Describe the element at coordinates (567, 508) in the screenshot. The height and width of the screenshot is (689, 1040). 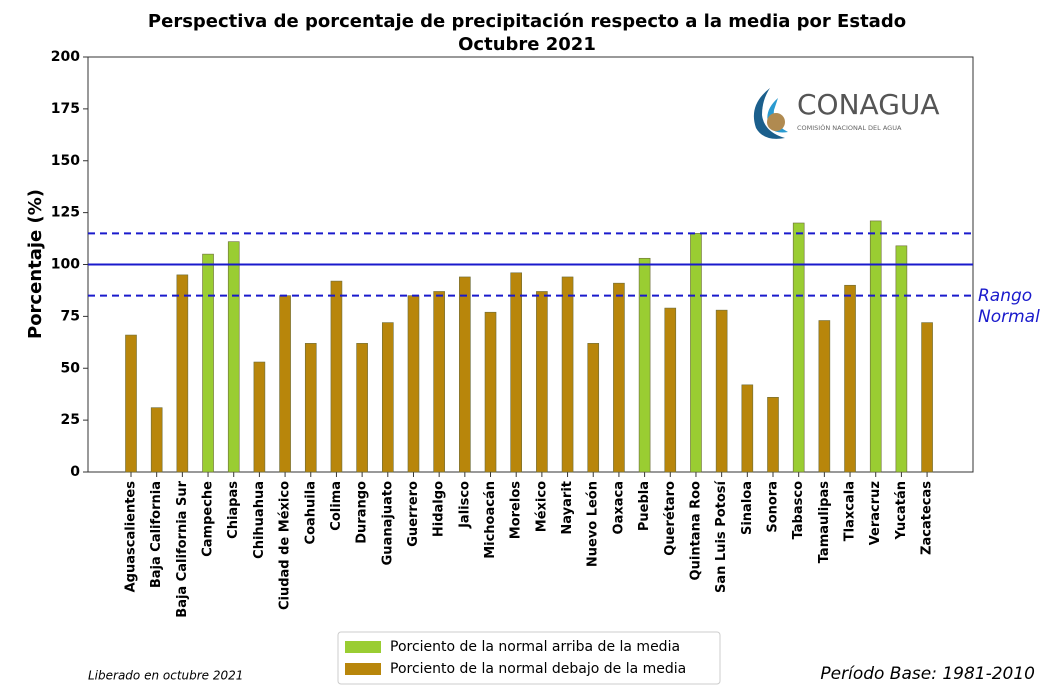
I see `x-tick-label: Nayarit` at that location.